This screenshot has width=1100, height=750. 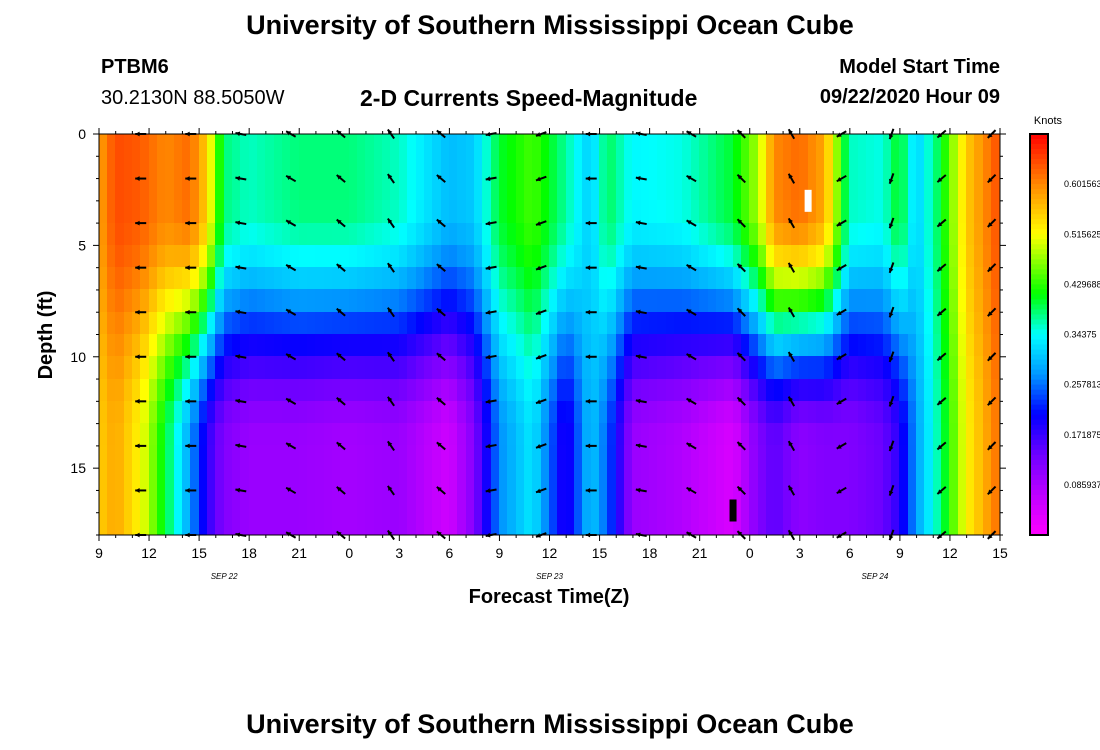 What do you see at coordinates (1082, 284) in the screenshot?
I see `colorbar-tick-label: 0.429688` at bounding box center [1082, 284].